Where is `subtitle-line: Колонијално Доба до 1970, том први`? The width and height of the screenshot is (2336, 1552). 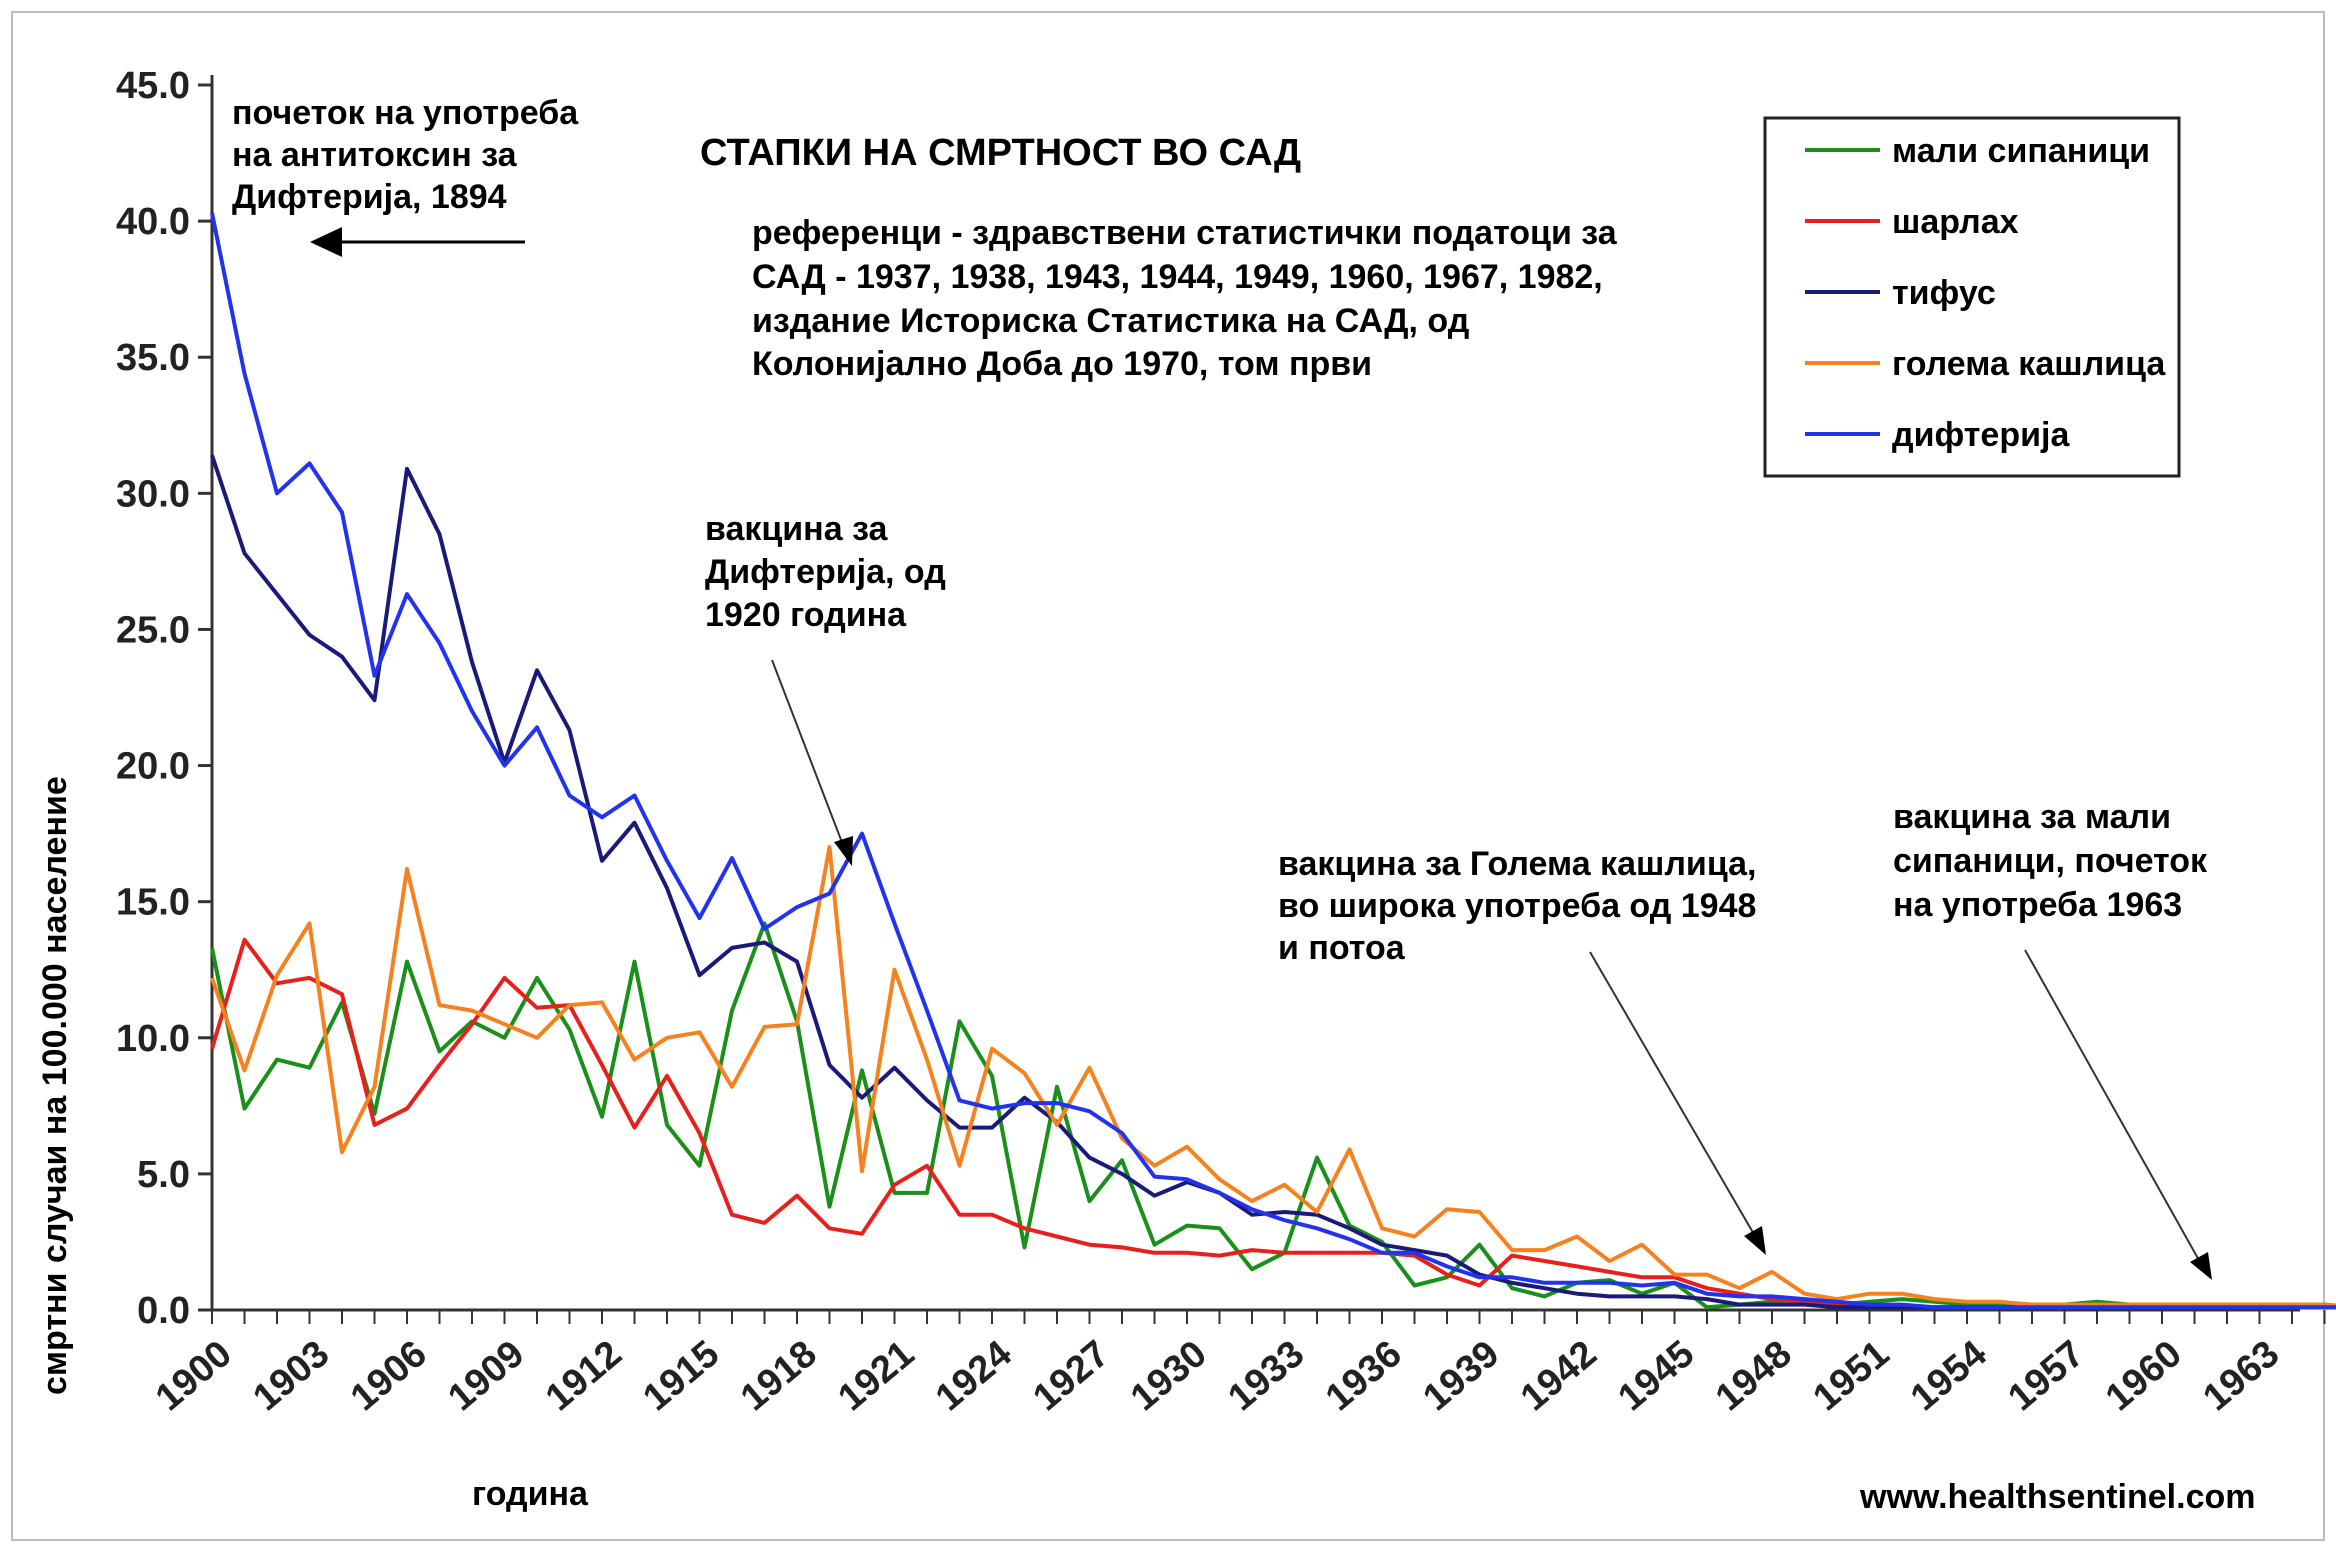 subtitle-line: Колонијално Доба до 1970, том први is located at coordinates (1062, 364).